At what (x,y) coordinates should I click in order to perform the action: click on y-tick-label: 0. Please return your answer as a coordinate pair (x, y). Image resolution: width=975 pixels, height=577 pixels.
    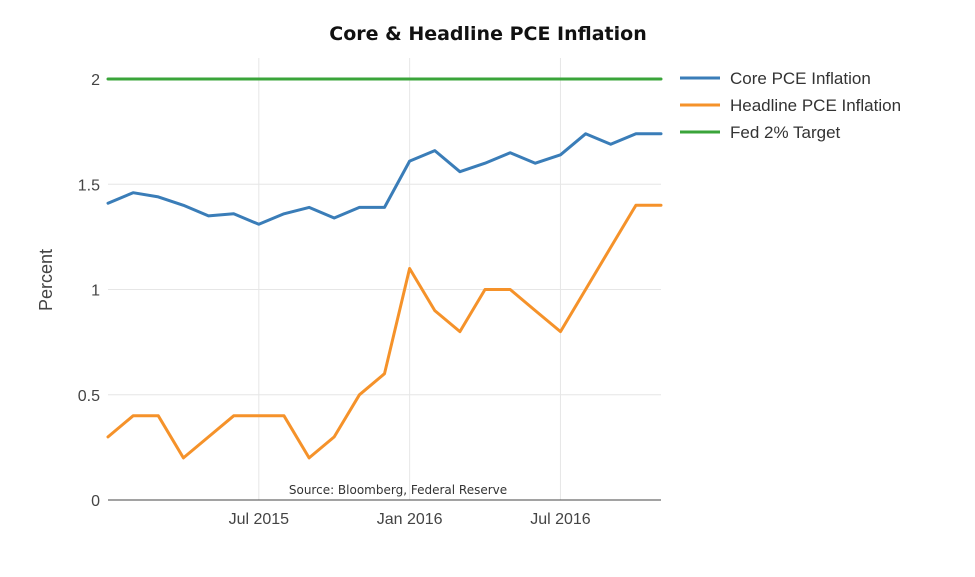
    Looking at the image, I should click on (95, 501).